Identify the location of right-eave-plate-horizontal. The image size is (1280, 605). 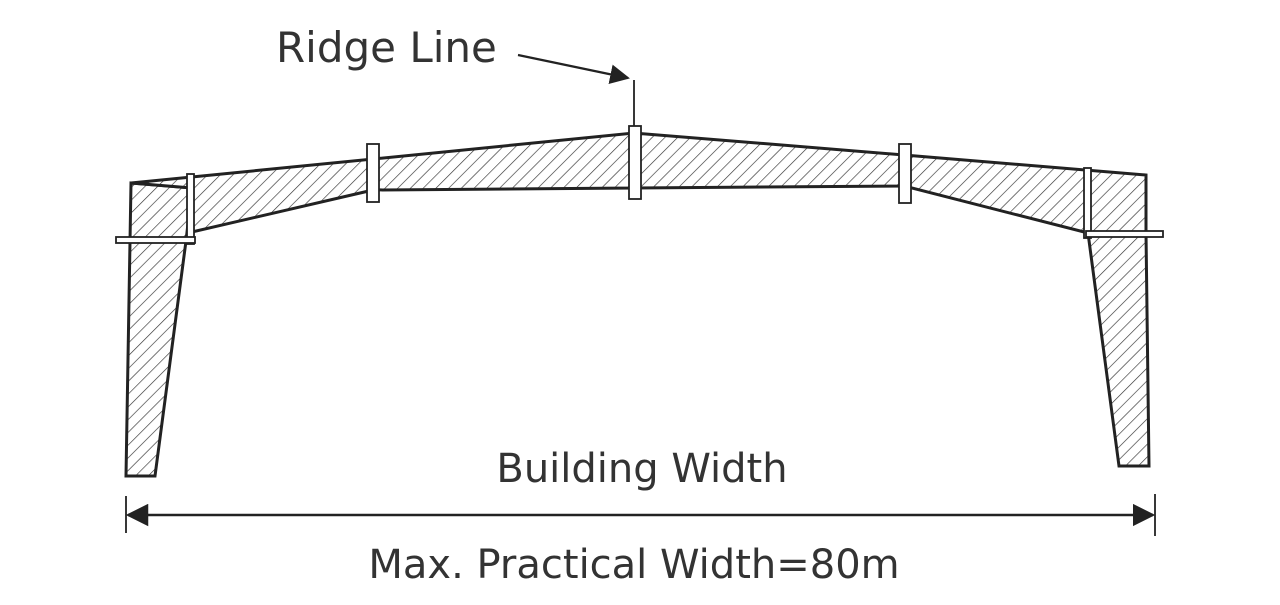
(1124, 234).